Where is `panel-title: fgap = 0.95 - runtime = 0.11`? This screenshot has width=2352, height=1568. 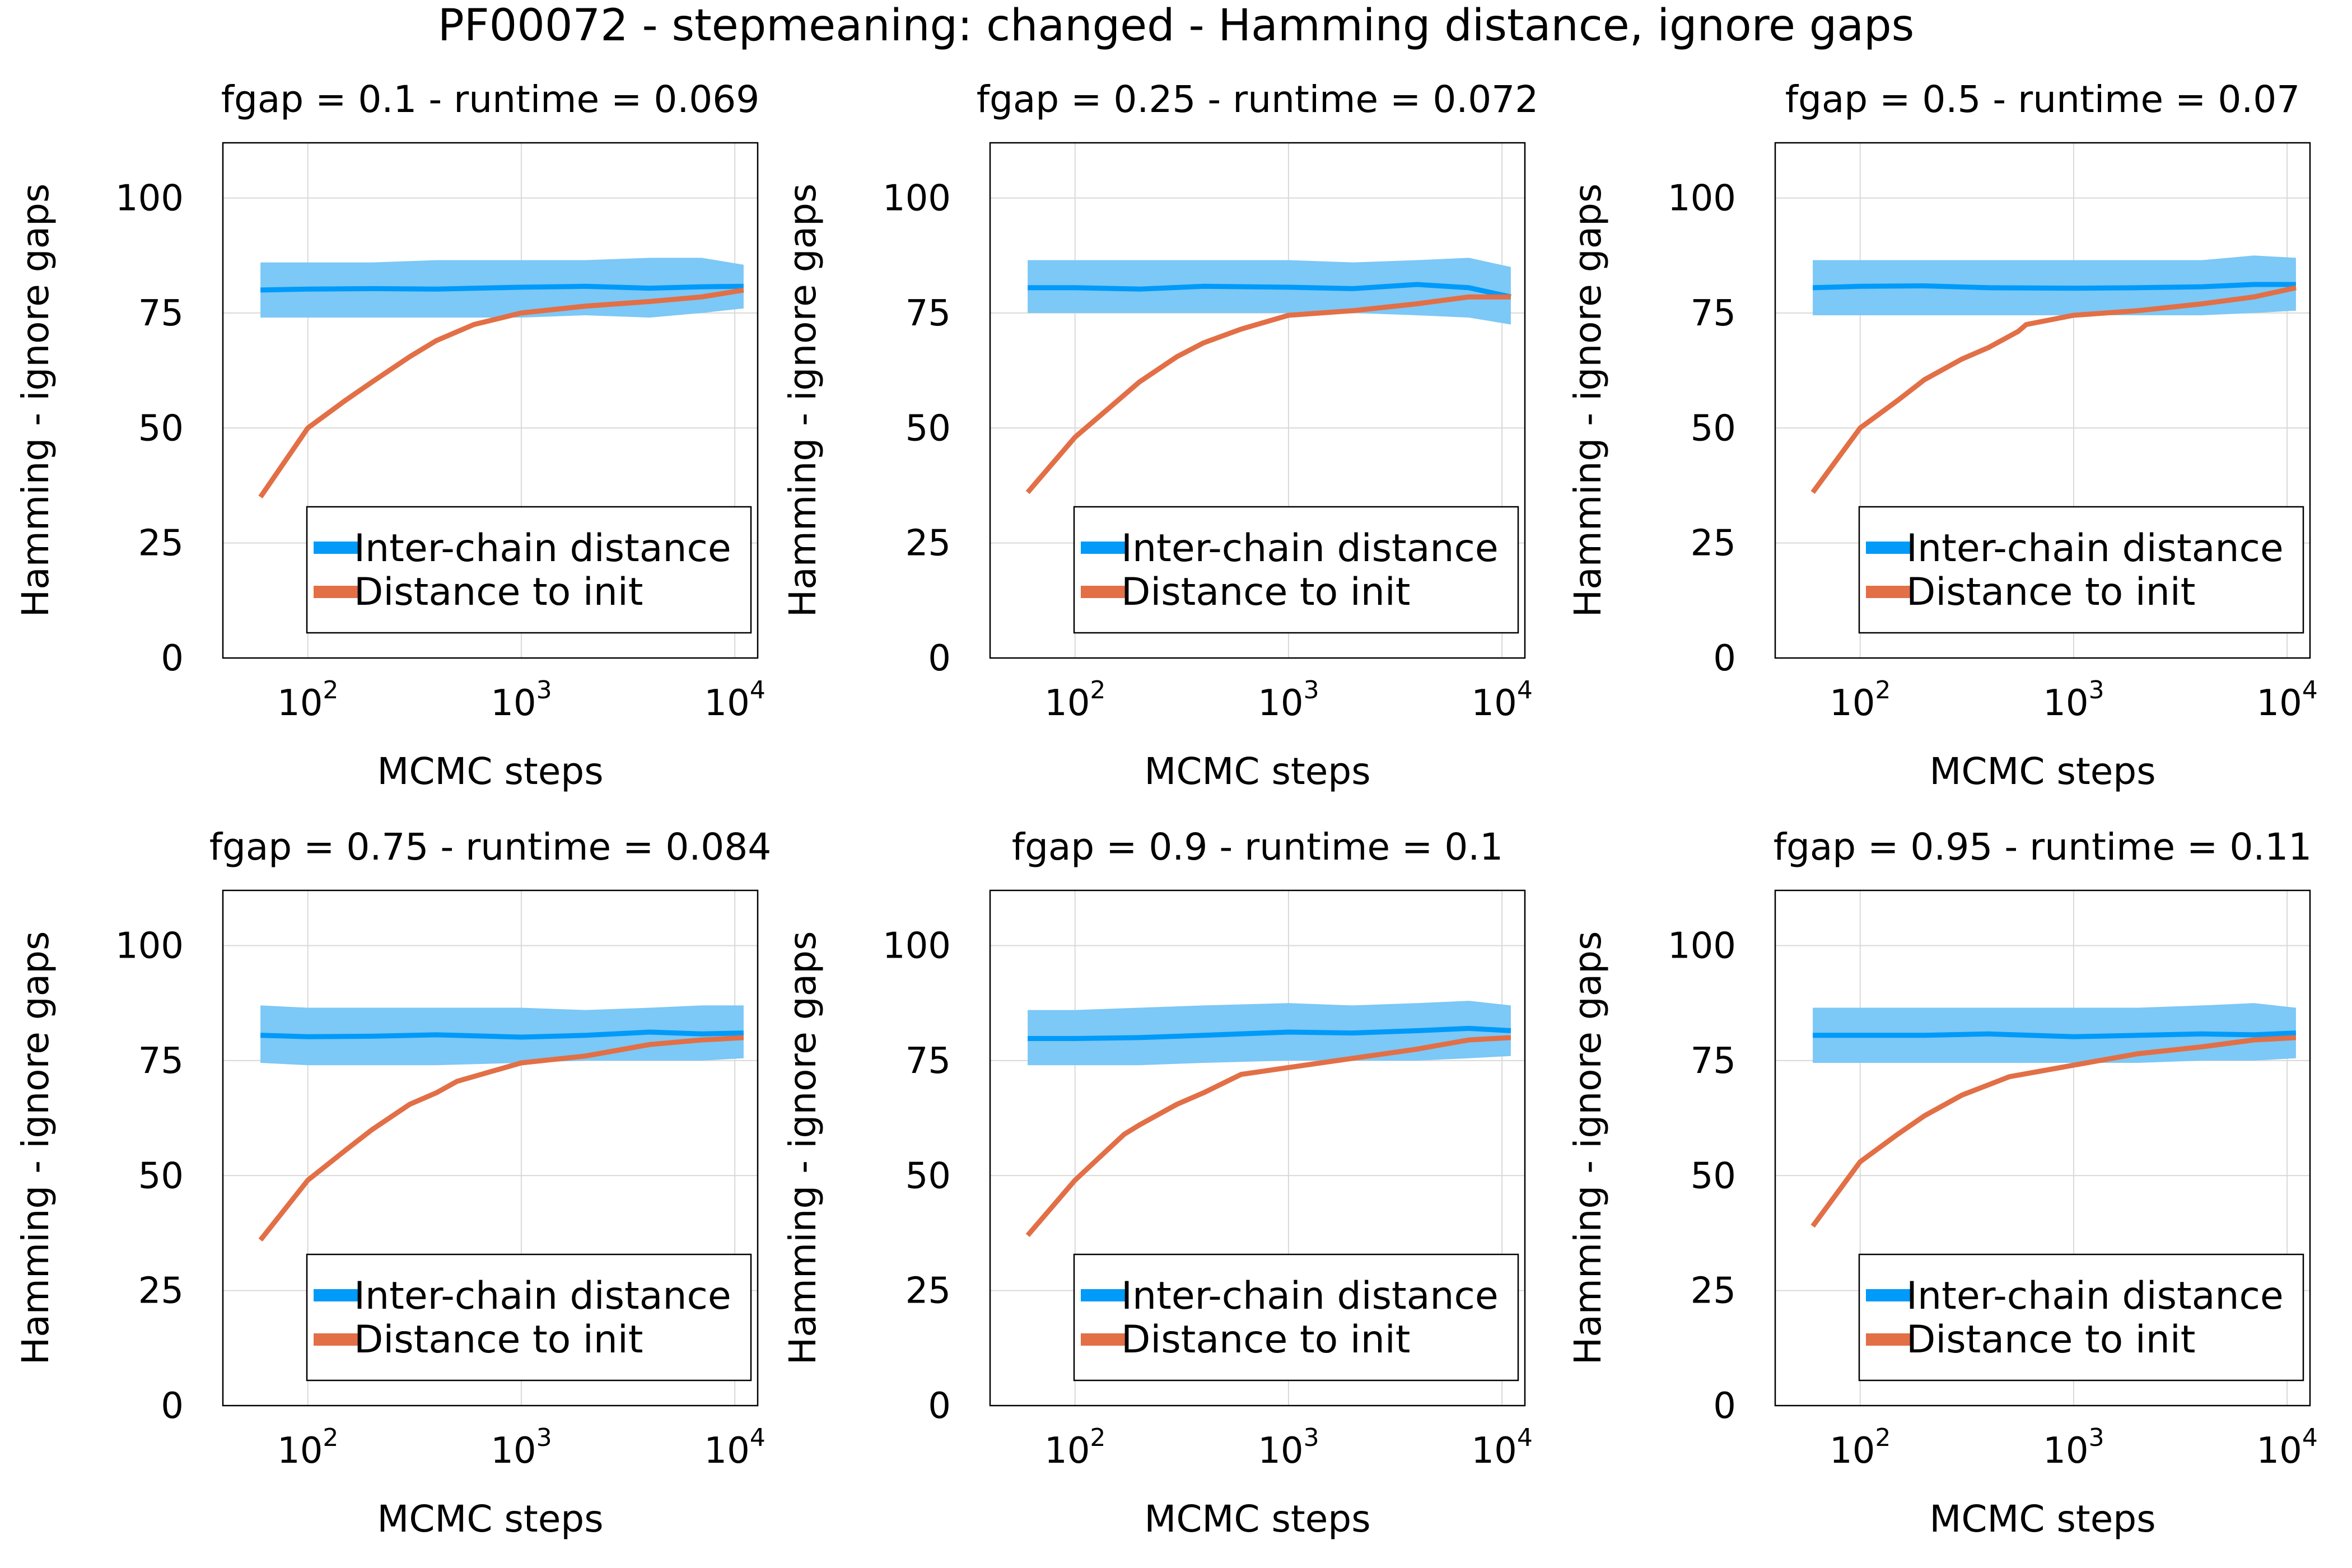 panel-title: fgap = 0.95 - runtime = 0.11 is located at coordinates (2043, 847).